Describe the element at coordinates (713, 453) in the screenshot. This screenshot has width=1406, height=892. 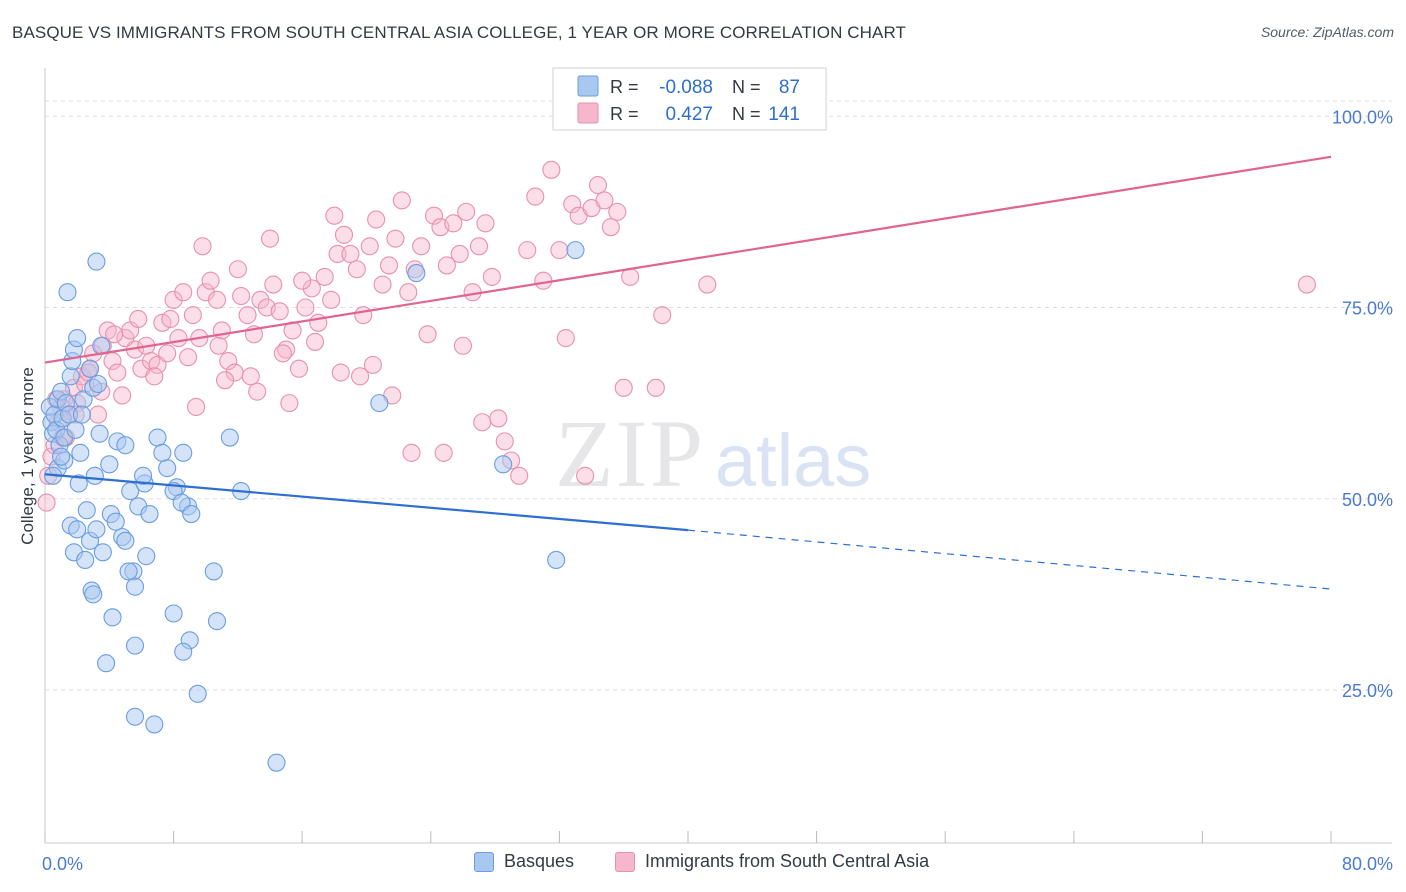
I see `watermark: ZIP atlas` at that location.